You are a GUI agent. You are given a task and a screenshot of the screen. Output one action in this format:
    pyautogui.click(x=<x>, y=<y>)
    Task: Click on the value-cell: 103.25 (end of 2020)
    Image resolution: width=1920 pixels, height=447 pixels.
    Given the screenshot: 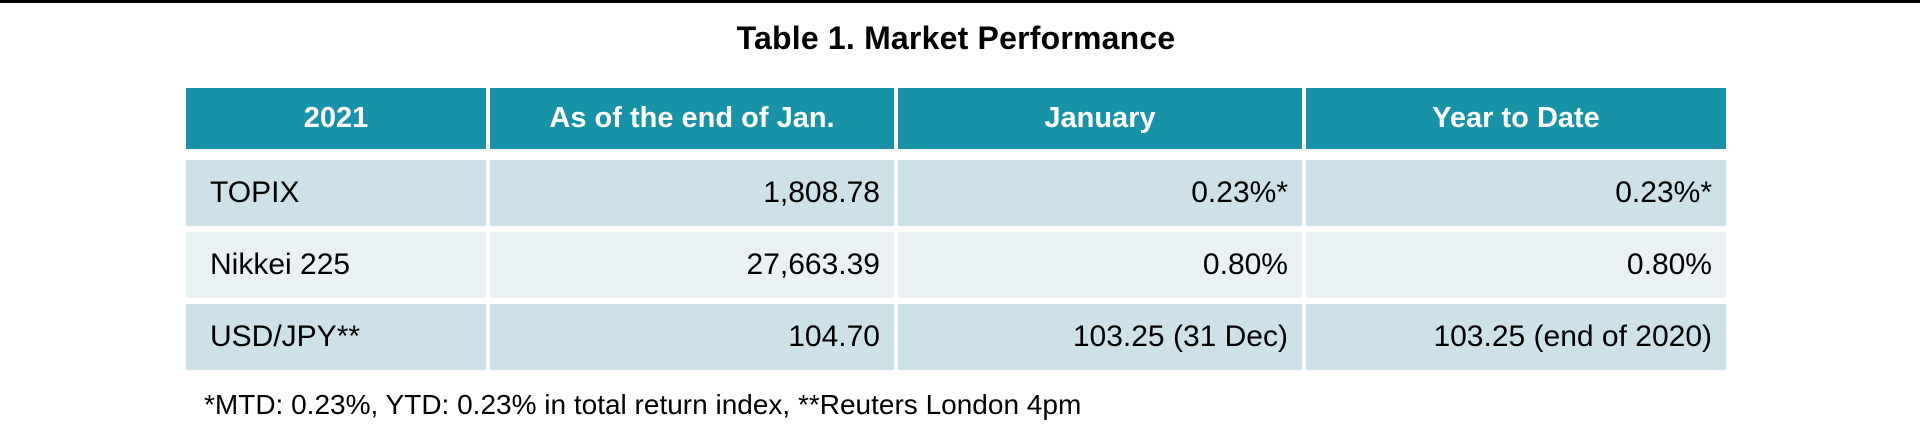 What is the action you would take?
    pyautogui.click(x=1516, y=337)
    